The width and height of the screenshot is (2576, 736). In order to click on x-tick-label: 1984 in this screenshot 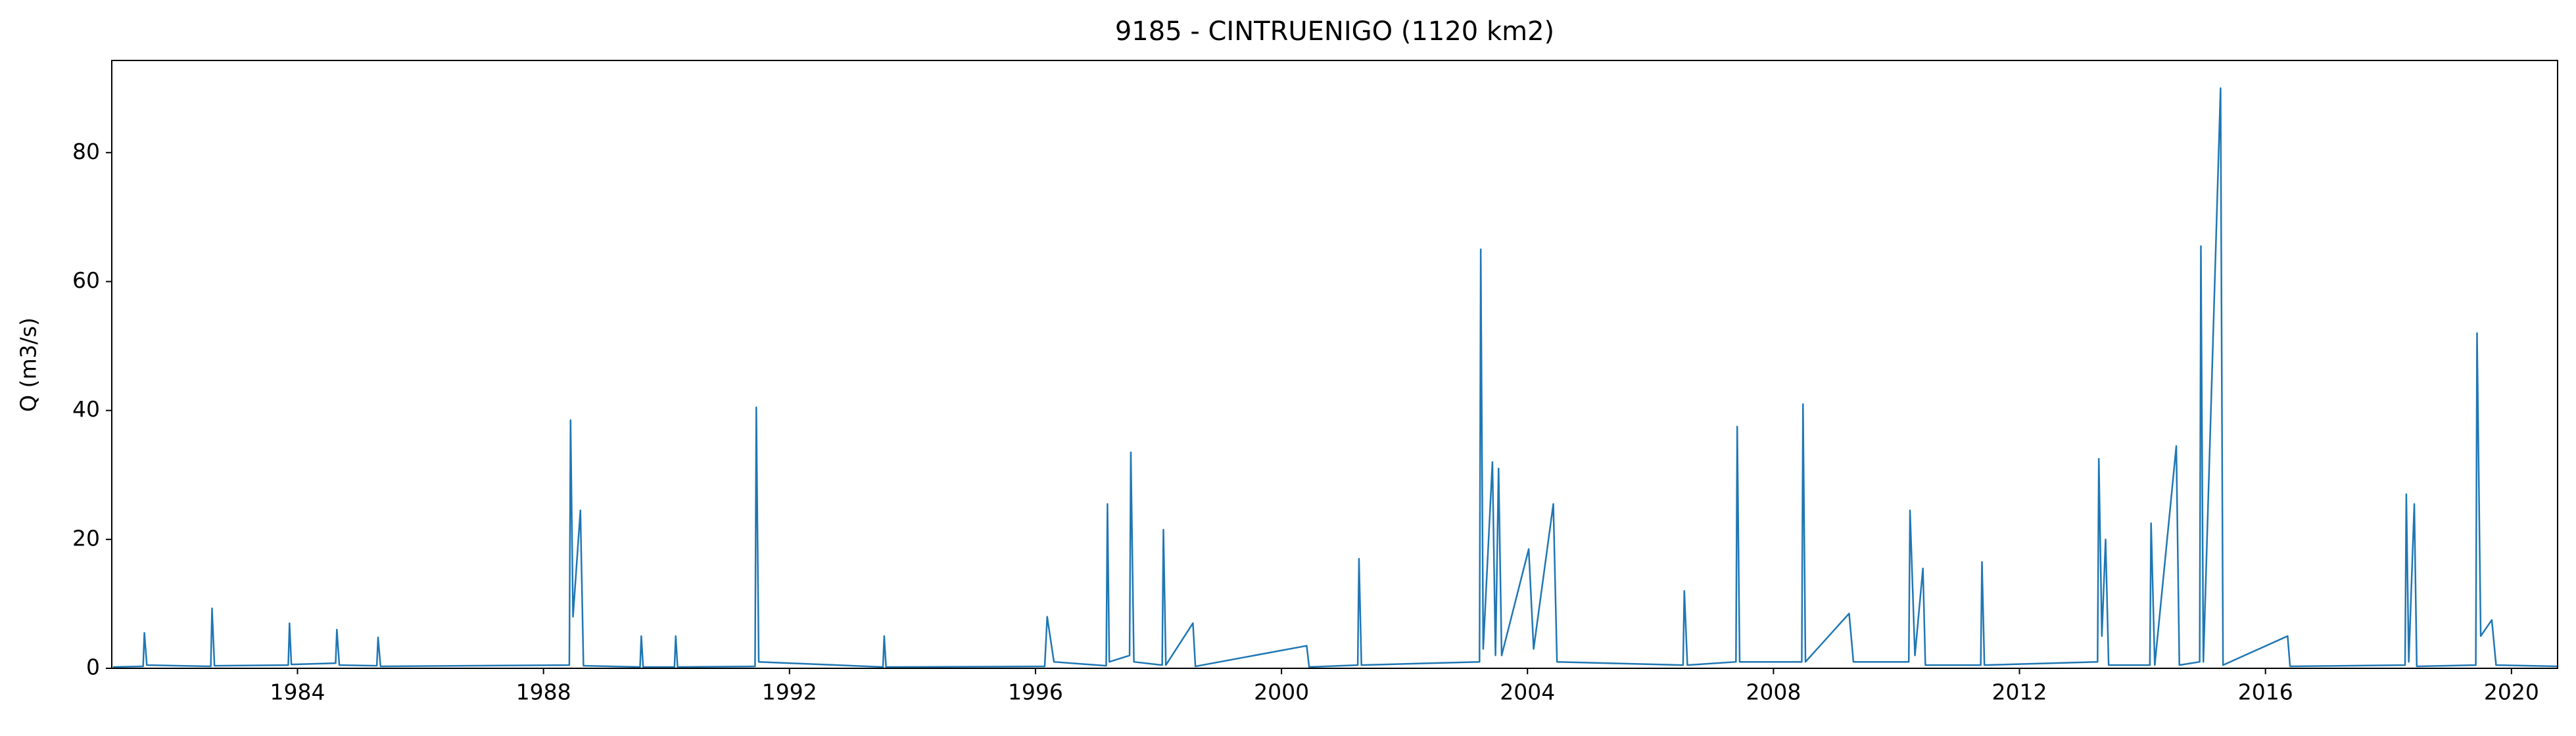, I will do `click(298, 692)`.